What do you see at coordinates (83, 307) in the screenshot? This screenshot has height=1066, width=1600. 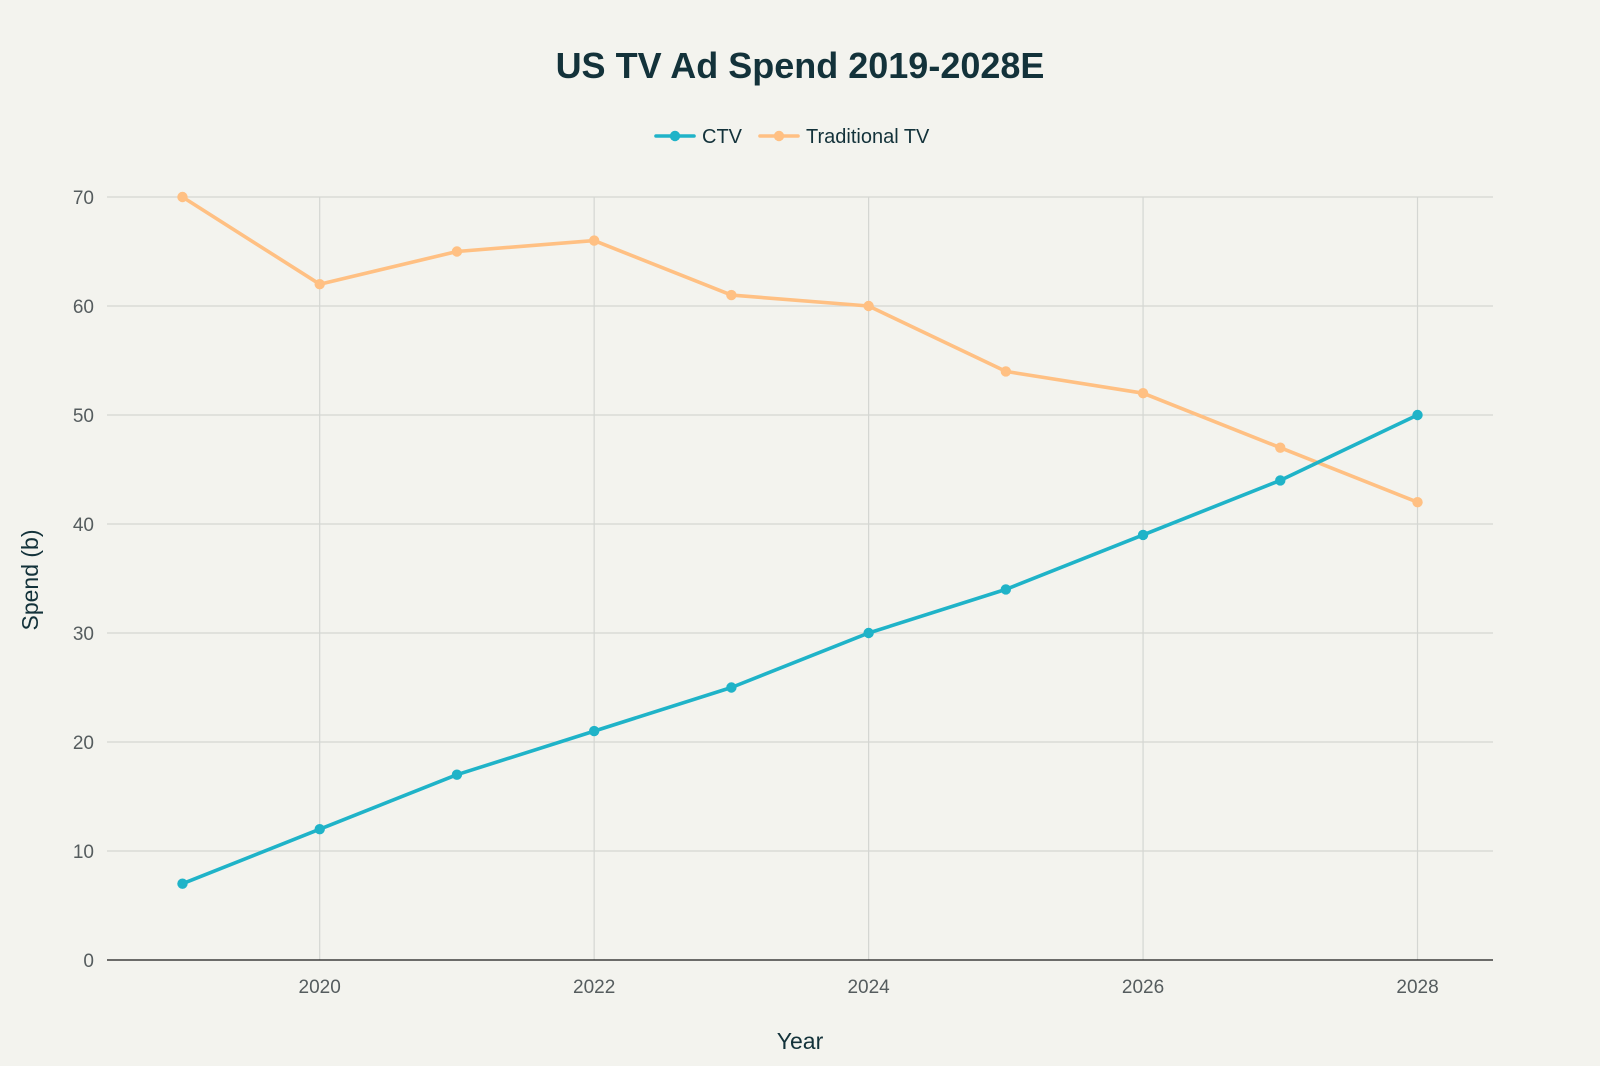 I see `y-tick-label: 60` at bounding box center [83, 307].